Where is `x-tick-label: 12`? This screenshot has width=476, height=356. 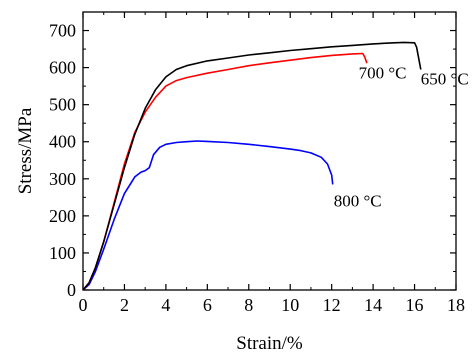
x-tick-label: 12 is located at coordinates (332, 305).